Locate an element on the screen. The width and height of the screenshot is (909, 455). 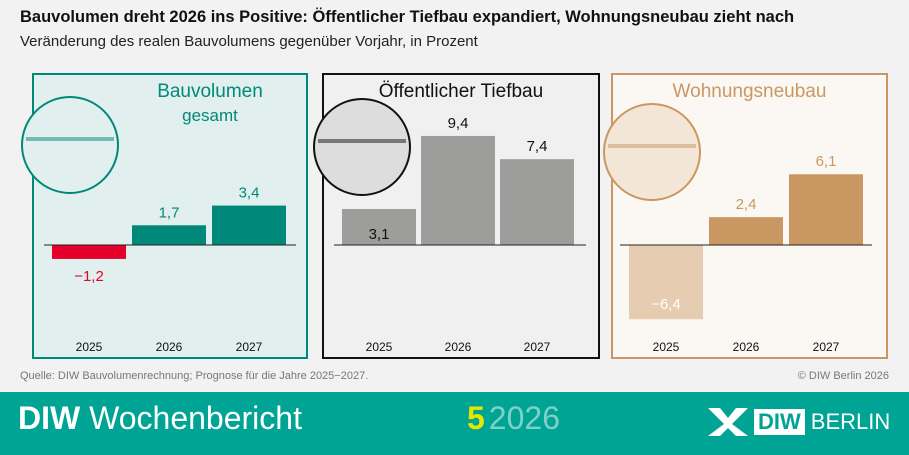
data-label: −6,4 is located at coordinates (666, 304).